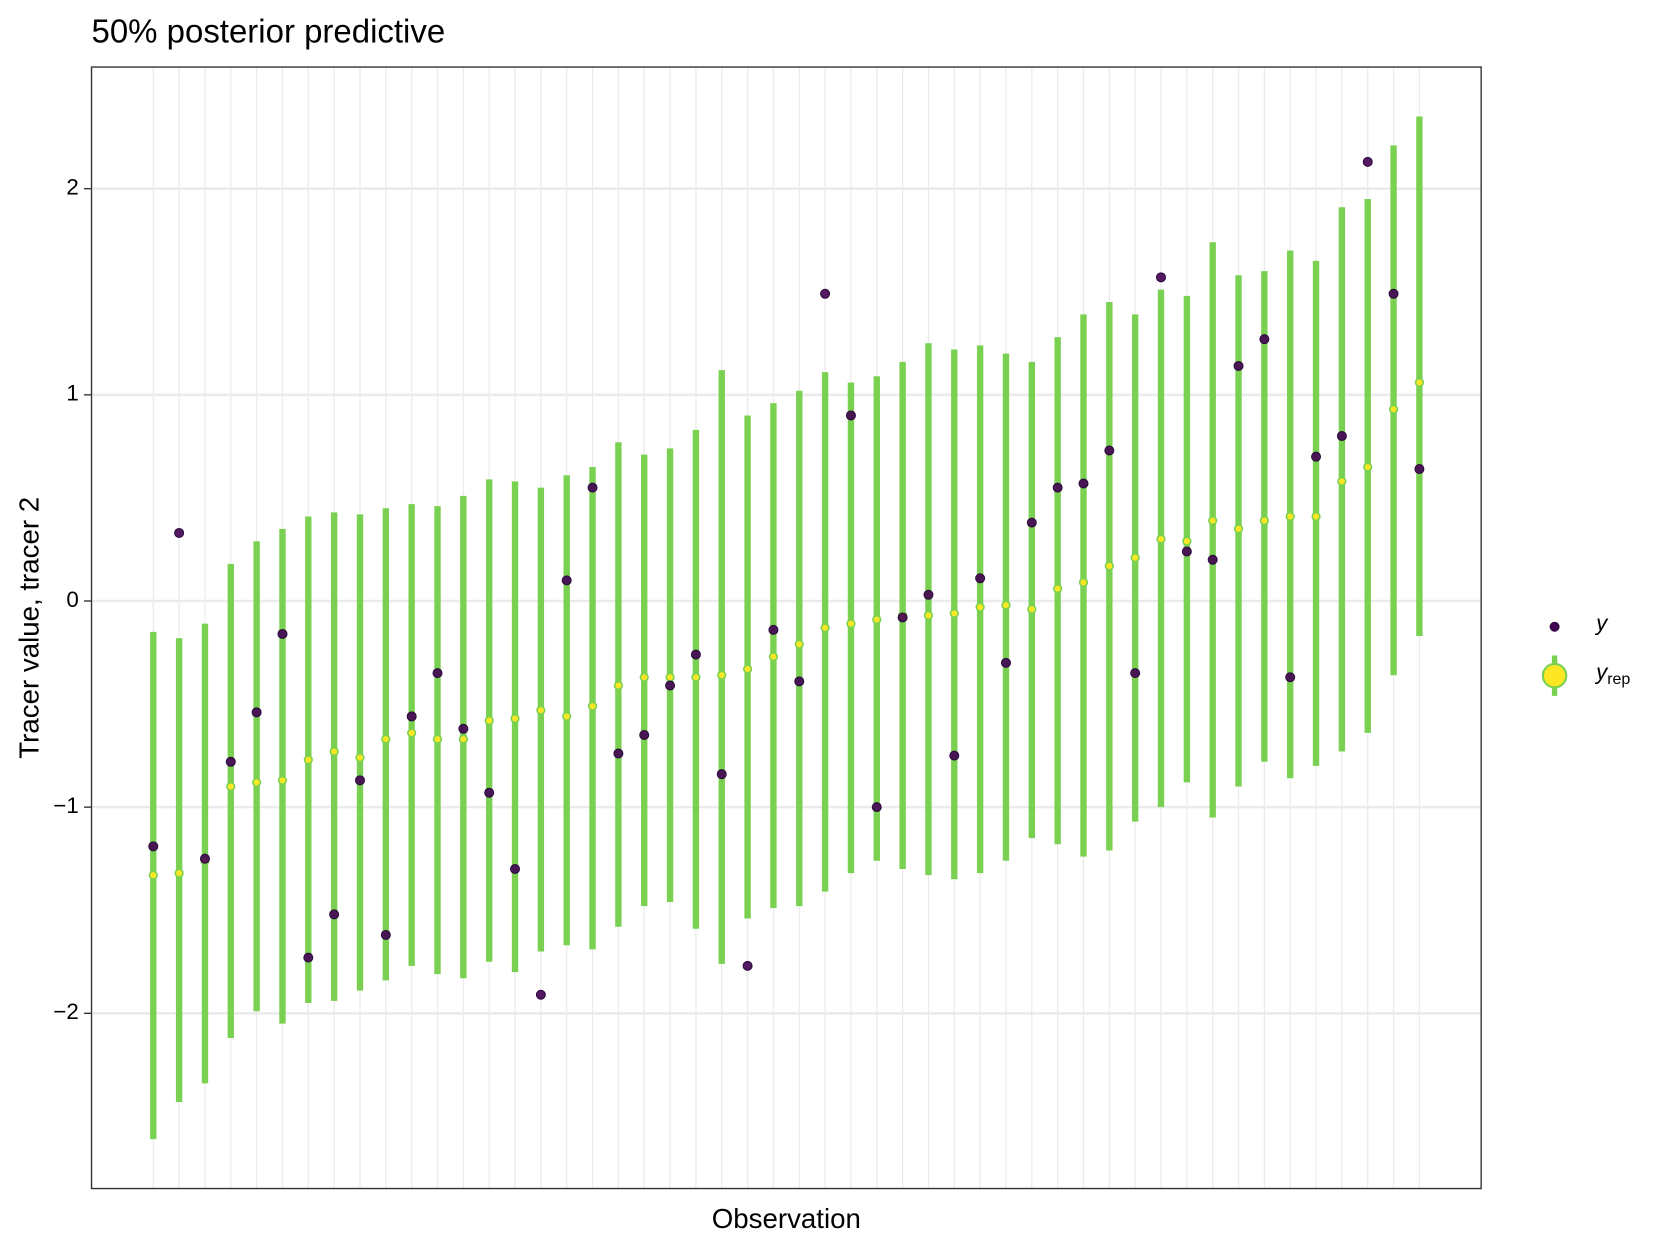  Describe the element at coordinates (1618, 679) in the screenshot. I see `legend-label-subscript: rep` at that location.